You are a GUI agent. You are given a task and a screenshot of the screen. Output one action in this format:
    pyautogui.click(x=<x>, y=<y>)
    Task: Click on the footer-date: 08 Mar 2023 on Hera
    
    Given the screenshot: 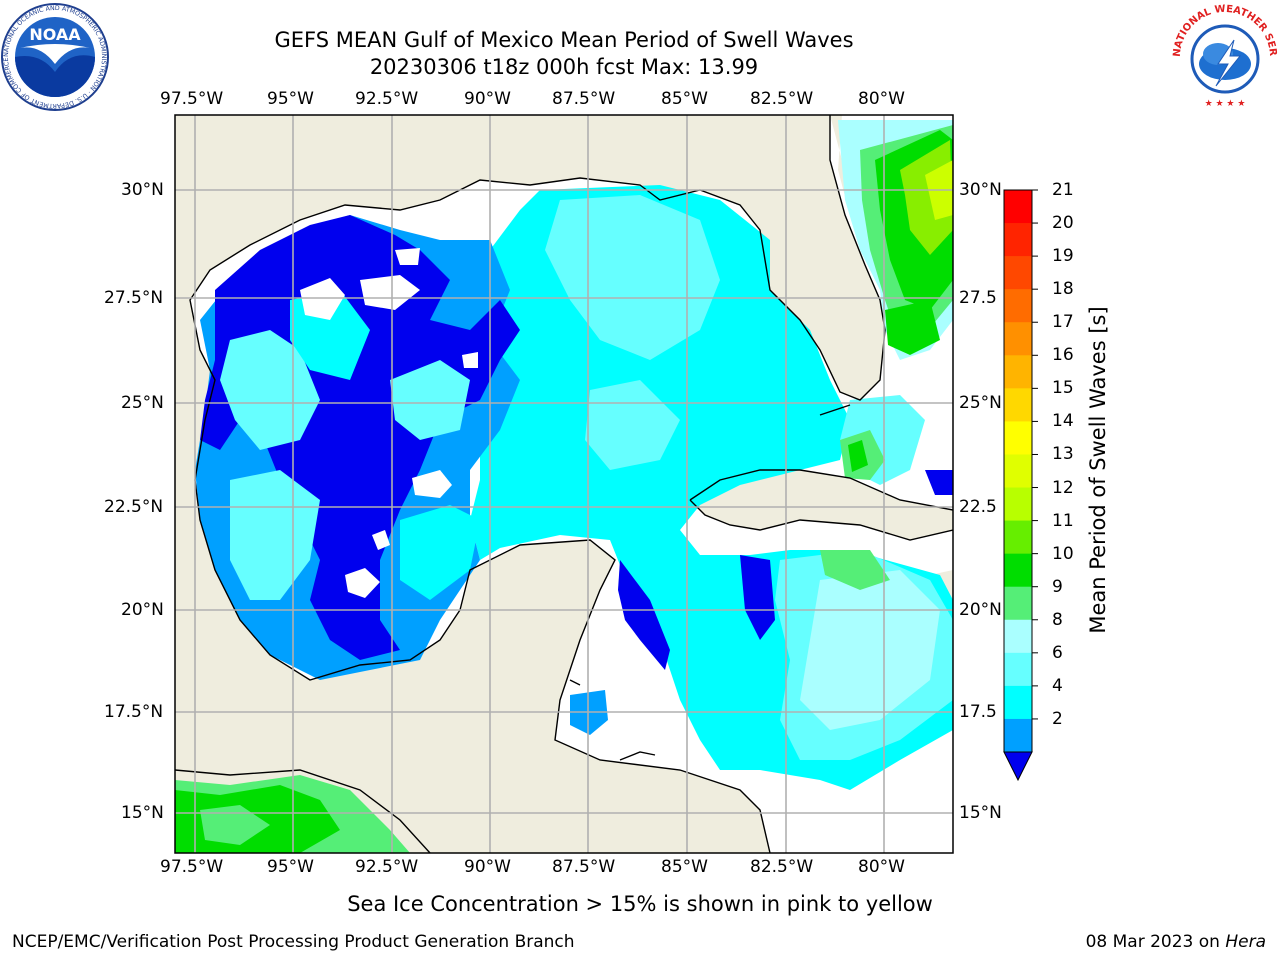 What is the action you would take?
    pyautogui.click(x=1175, y=942)
    